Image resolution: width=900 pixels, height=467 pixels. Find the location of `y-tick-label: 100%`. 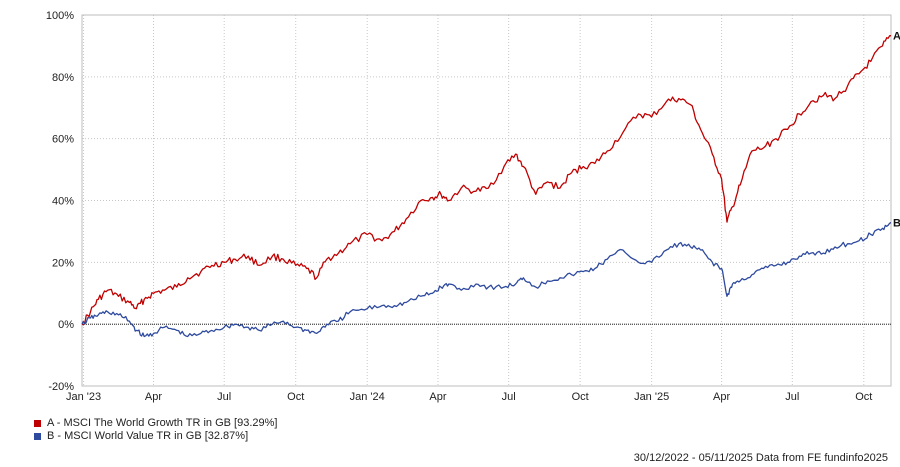

y-tick-label: 100% is located at coordinates (60, 16).